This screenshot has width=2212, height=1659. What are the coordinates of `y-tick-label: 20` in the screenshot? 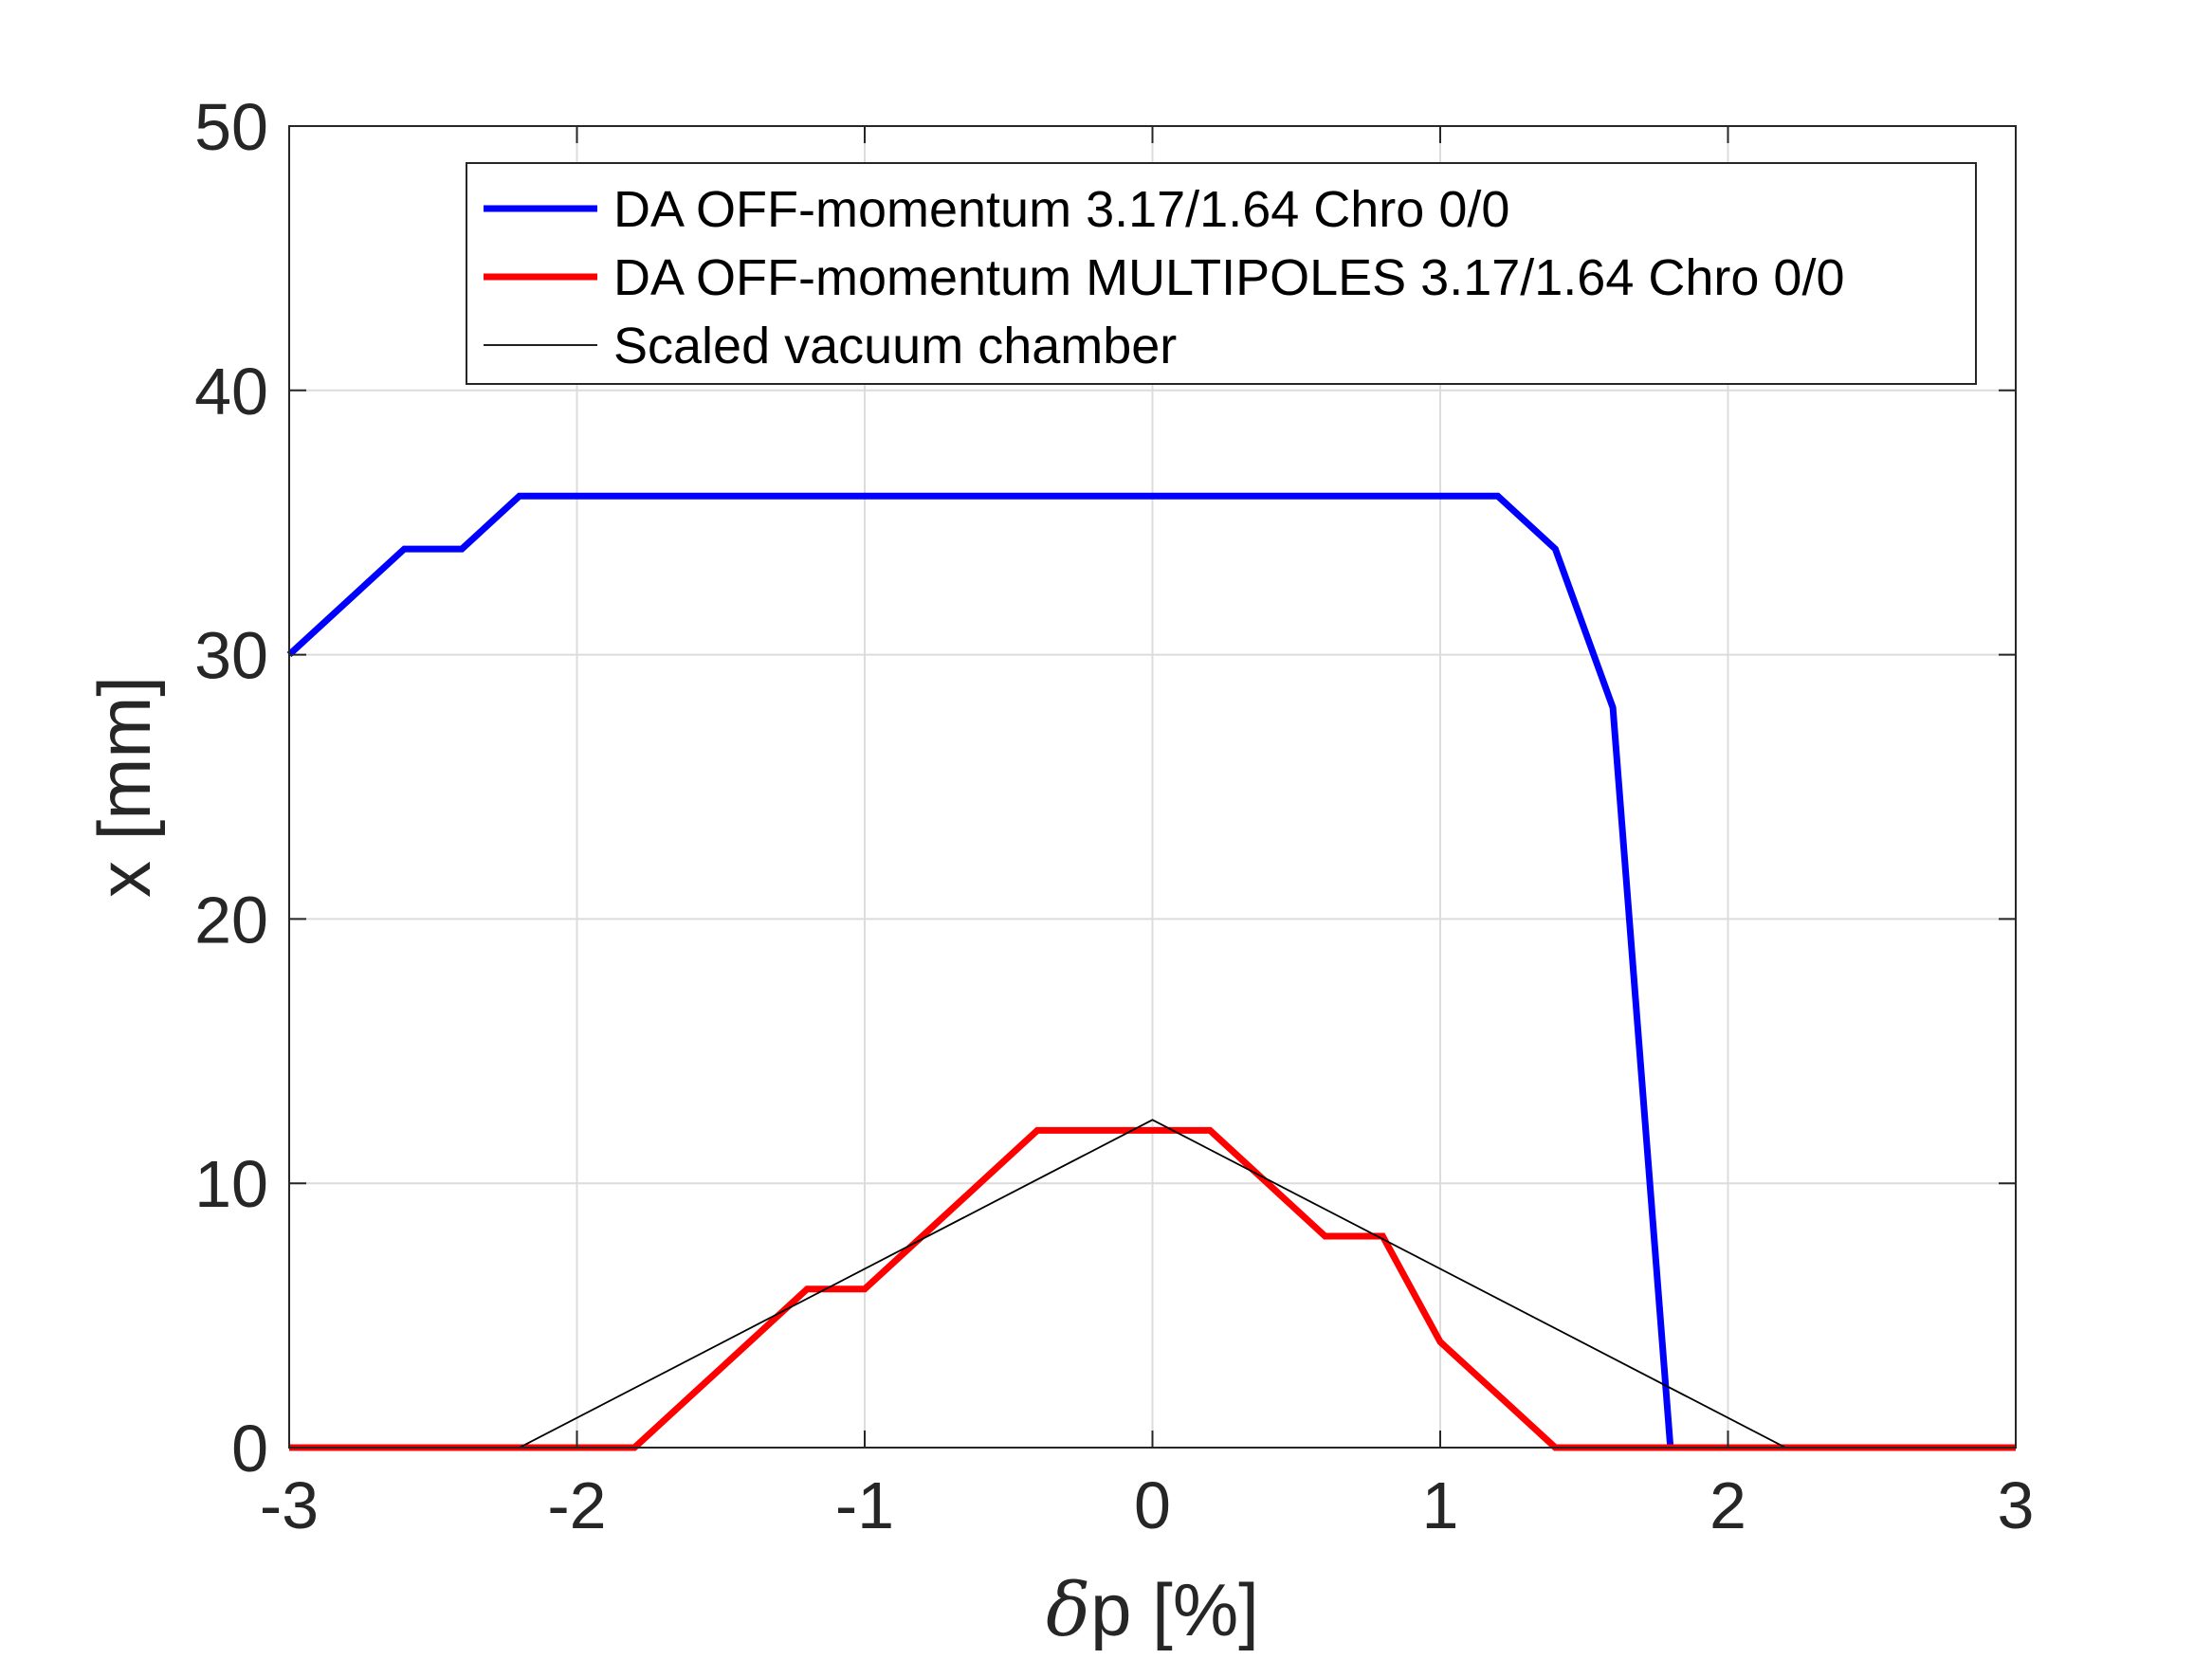 It's located at (231, 920).